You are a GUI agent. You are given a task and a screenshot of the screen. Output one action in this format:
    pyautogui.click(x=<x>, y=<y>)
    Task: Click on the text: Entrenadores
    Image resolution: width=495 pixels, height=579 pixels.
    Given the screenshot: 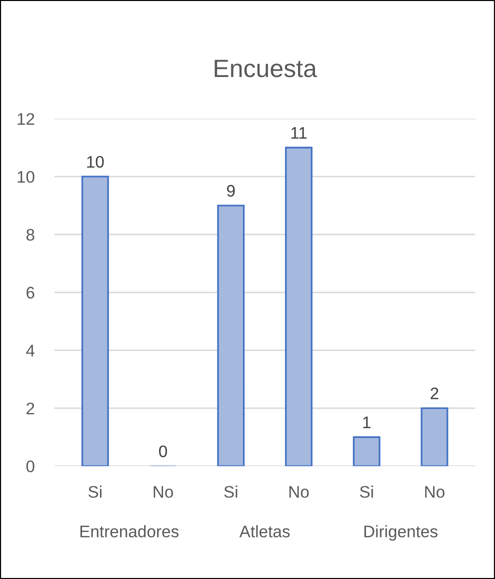 What is the action you would take?
    pyautogui.click(x=129, y=531)
    